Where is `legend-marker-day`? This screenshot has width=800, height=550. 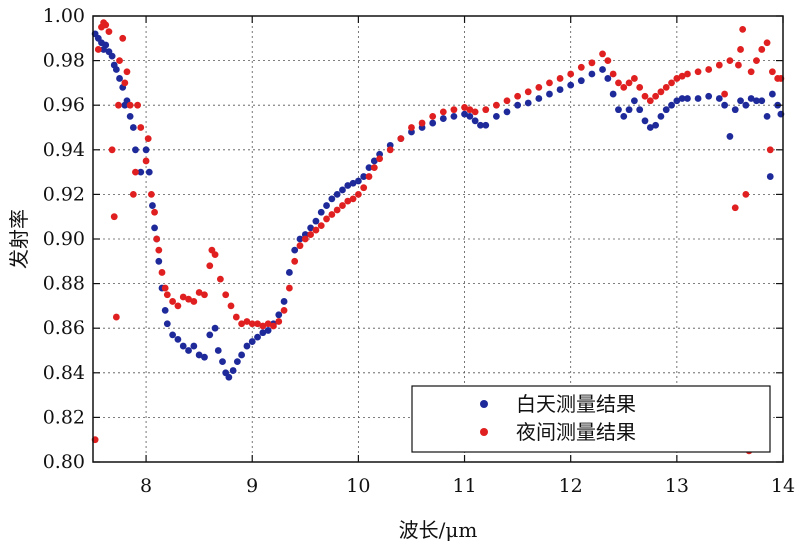 legend-marker-day is located at coordinates (484, 404).